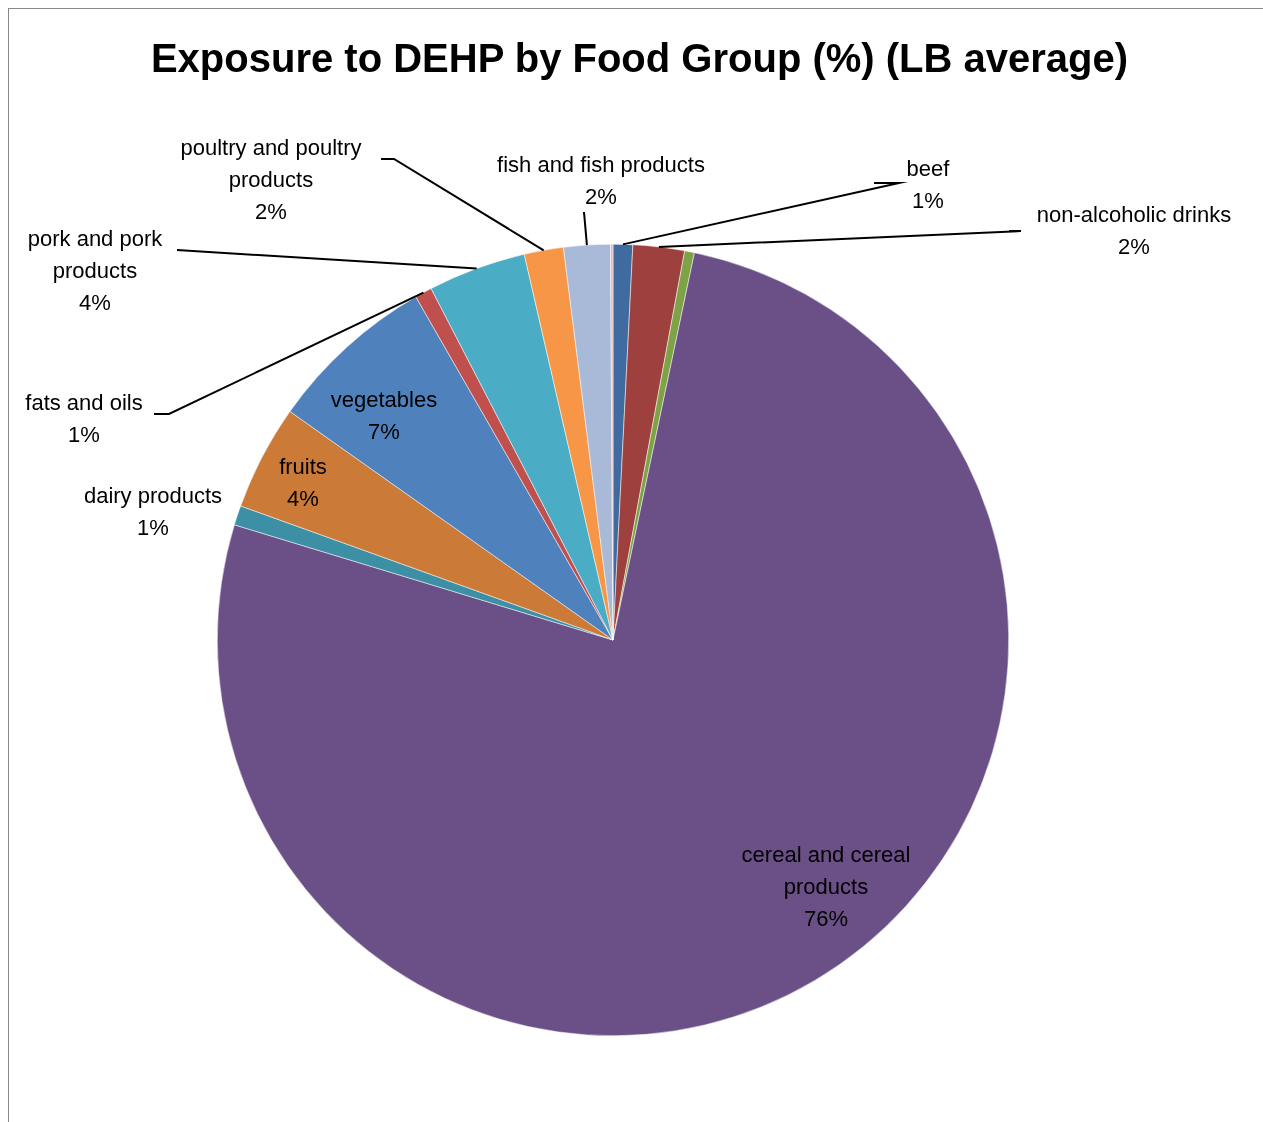 Image resolution: width=1263 pixels, height=1122 pixels. Describe the element at coordinates (826, 871) in the screenshot. I see `slice-label: cereal and cereal products` at that location.